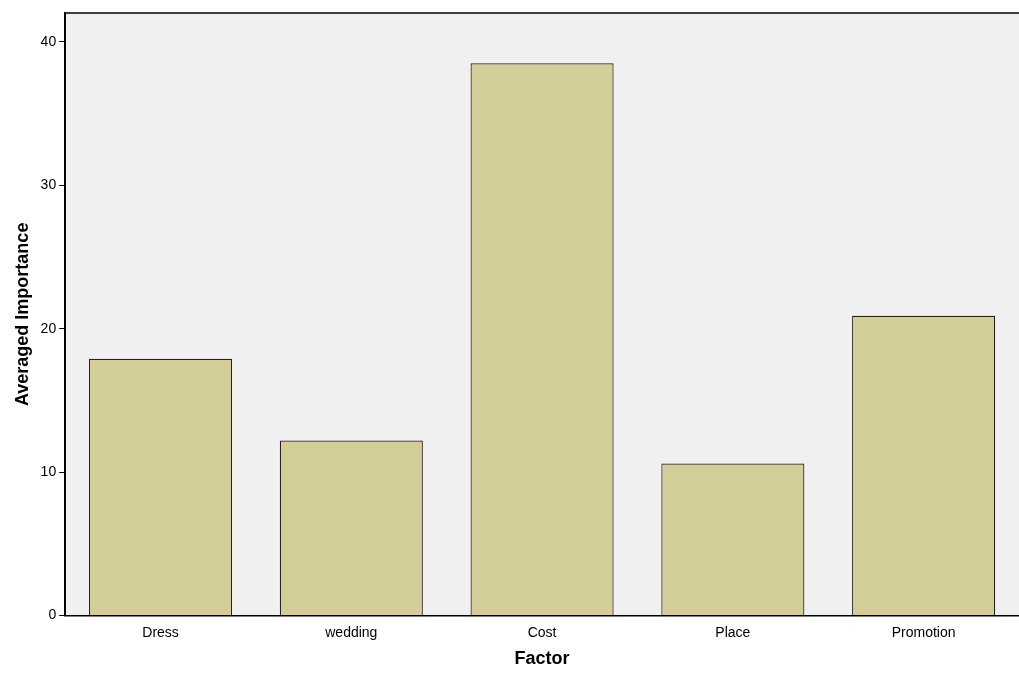 The height and width of the screenshot is (680, 1019). What do you see at coordinates (733, 631) in the screenshot?
I see `x-tick-label: Place` at bounding box center [733, 631].